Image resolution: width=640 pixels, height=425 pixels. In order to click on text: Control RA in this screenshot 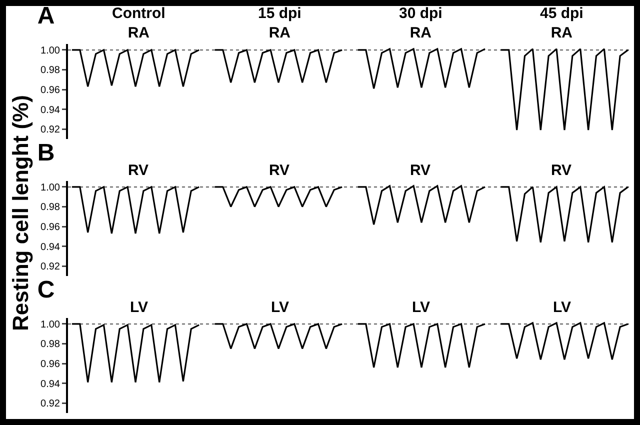, I will do `click(139, 23)`.